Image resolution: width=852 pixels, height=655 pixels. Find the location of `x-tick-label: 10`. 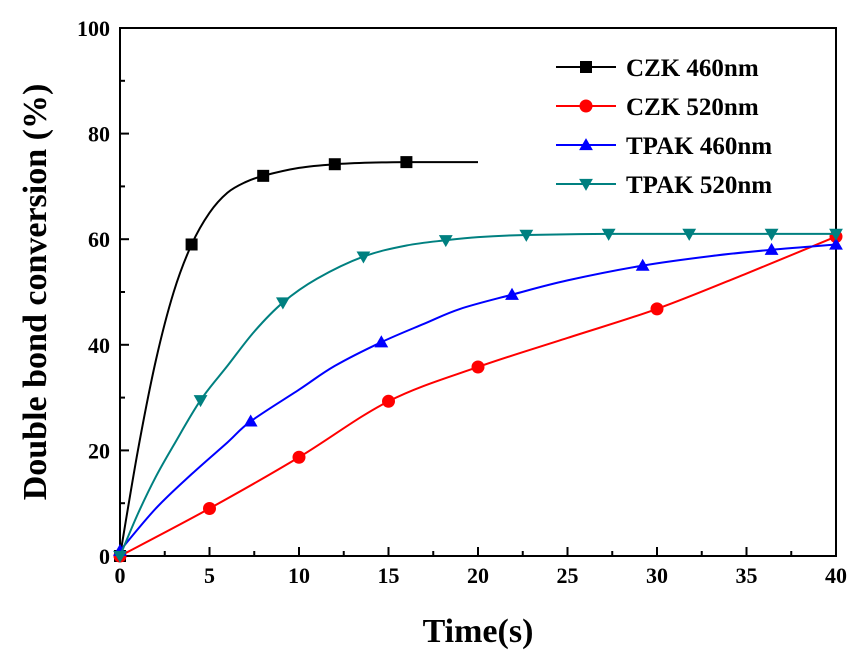

x-tick-label: 10 is located at coordinates (299, 575).